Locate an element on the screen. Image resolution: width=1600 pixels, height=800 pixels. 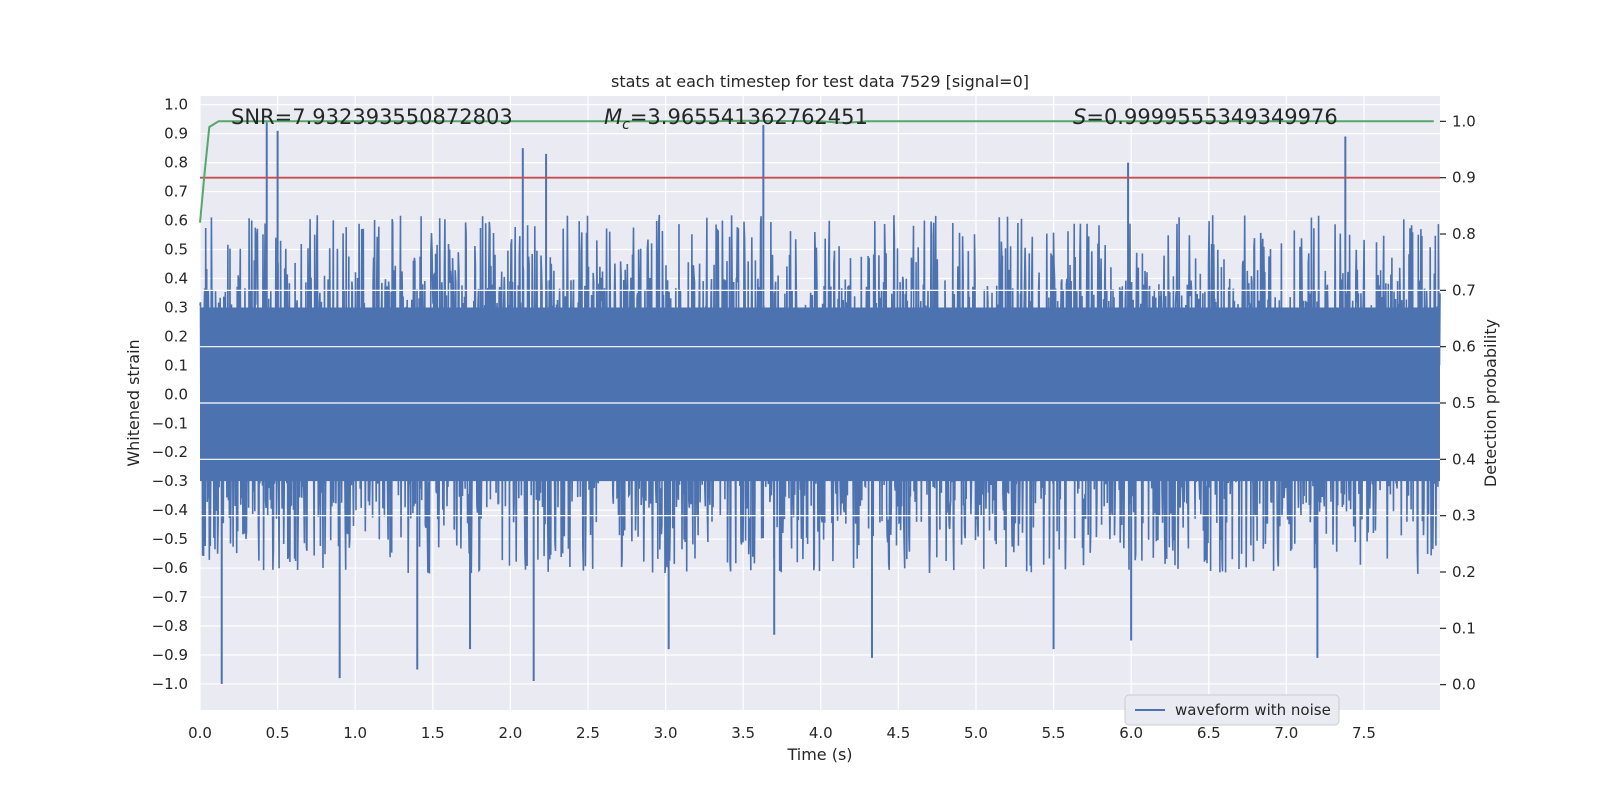
x-tick-label: 1.5 is located at coordinates (433, 733).